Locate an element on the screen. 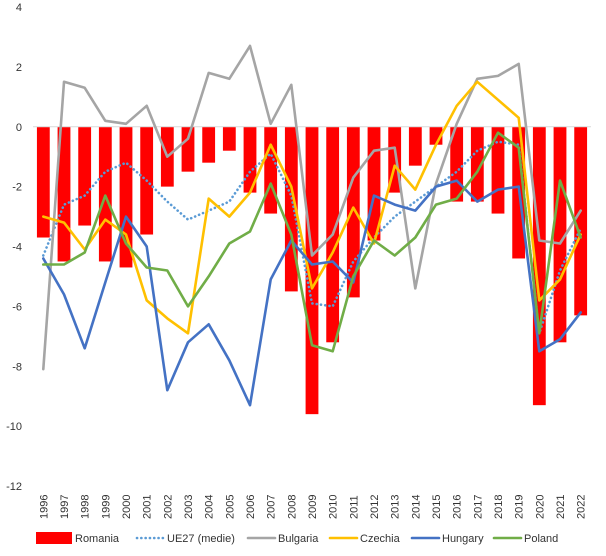 This screenshot has width=606, height=556. bar-romania-2005 is located at coordinates (229, 138).